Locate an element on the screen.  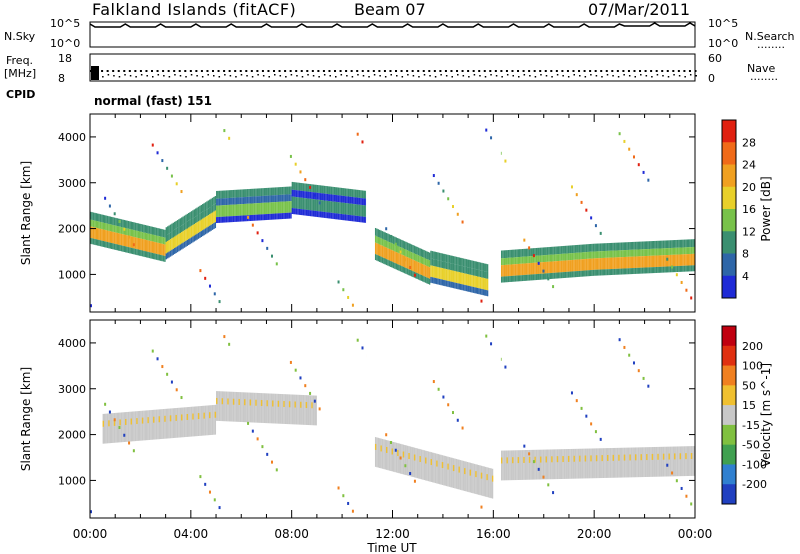
power-ylabel: Slant Range [km] is located at coordinates (26, 213).